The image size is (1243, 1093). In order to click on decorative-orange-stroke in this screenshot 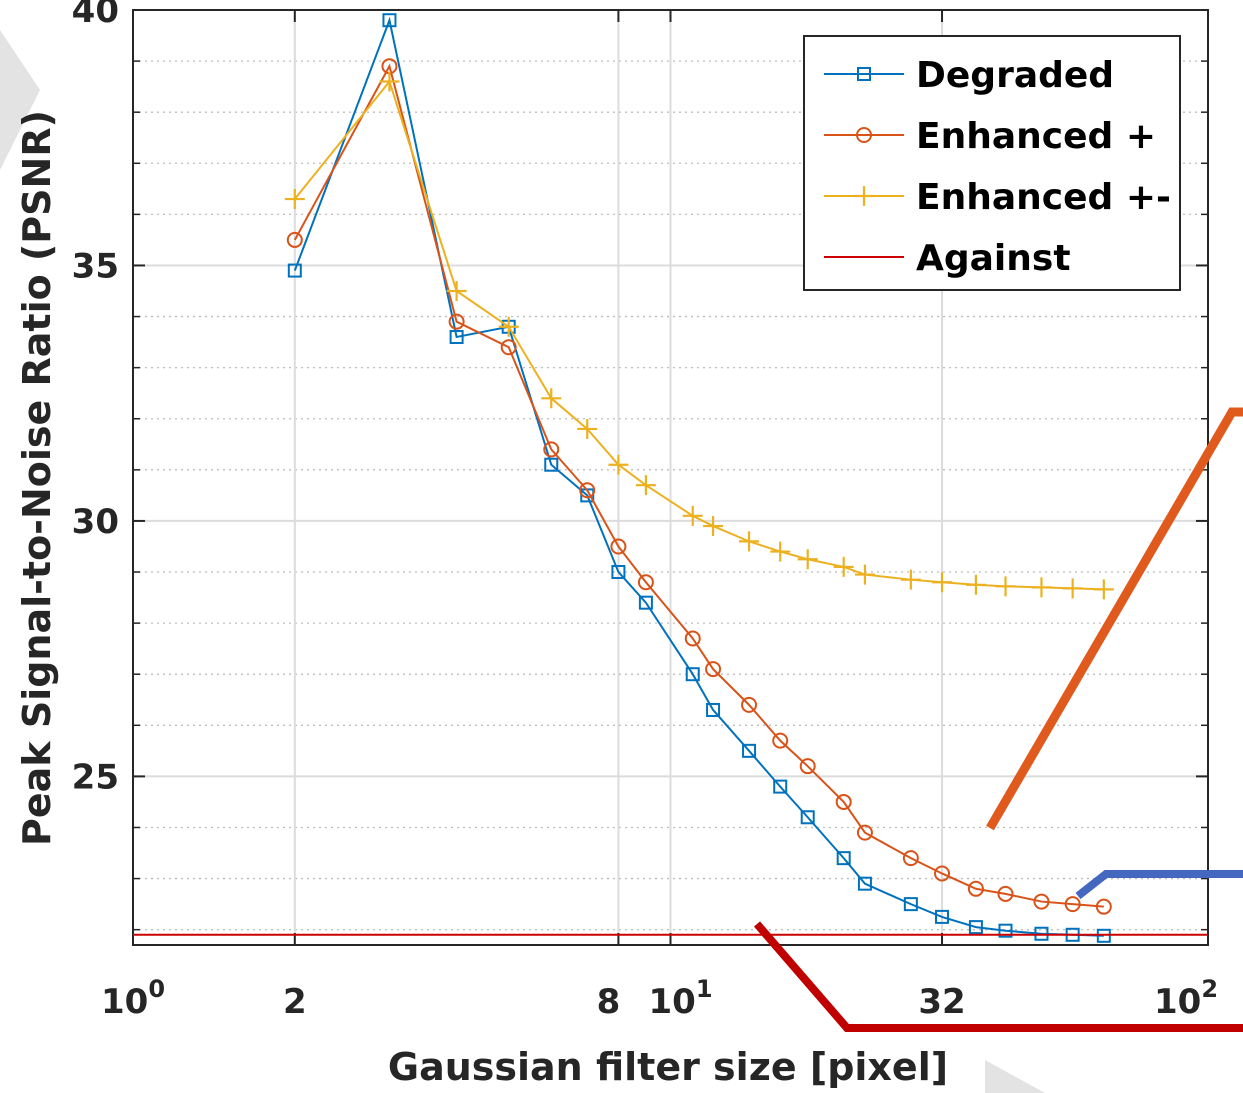, I will do `click(1116, 620)`.